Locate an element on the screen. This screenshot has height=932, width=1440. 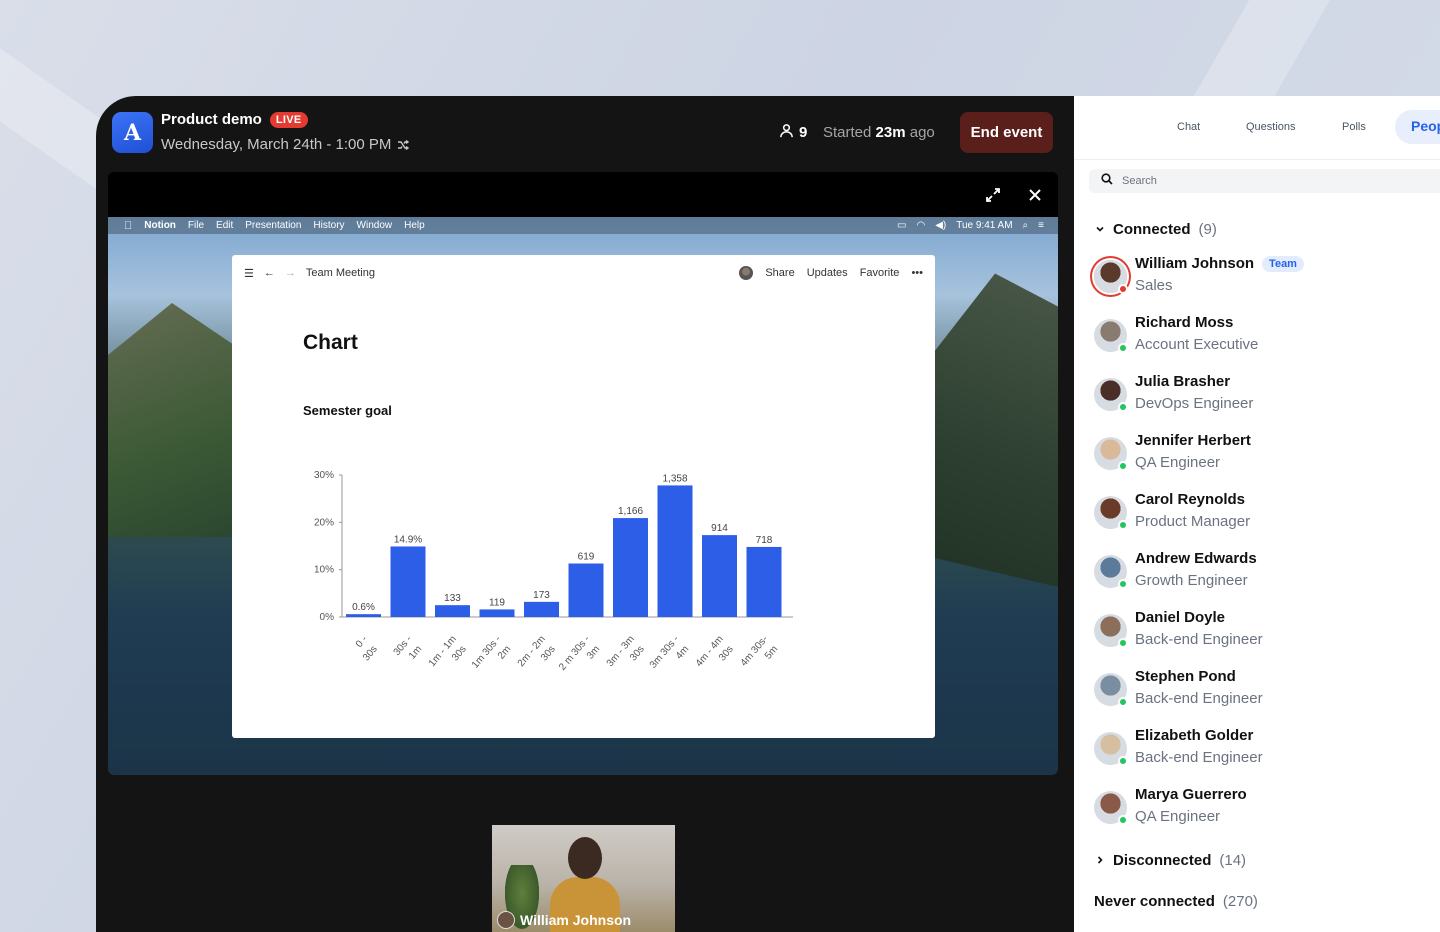
app-logo-icon: A is located at coordinates (132, 132).